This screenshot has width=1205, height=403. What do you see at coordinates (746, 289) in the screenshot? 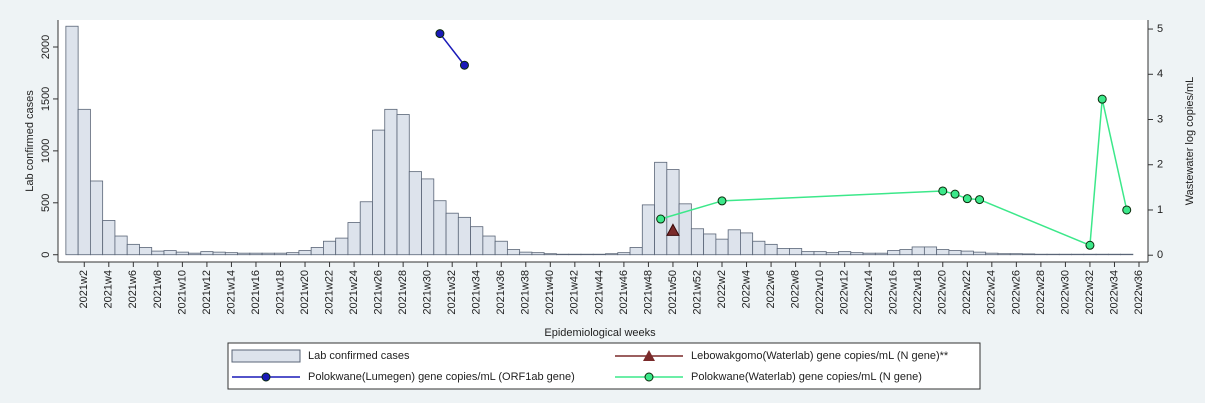
I see `x-tick-label: 2022w4` at bounding box center [746, 289].